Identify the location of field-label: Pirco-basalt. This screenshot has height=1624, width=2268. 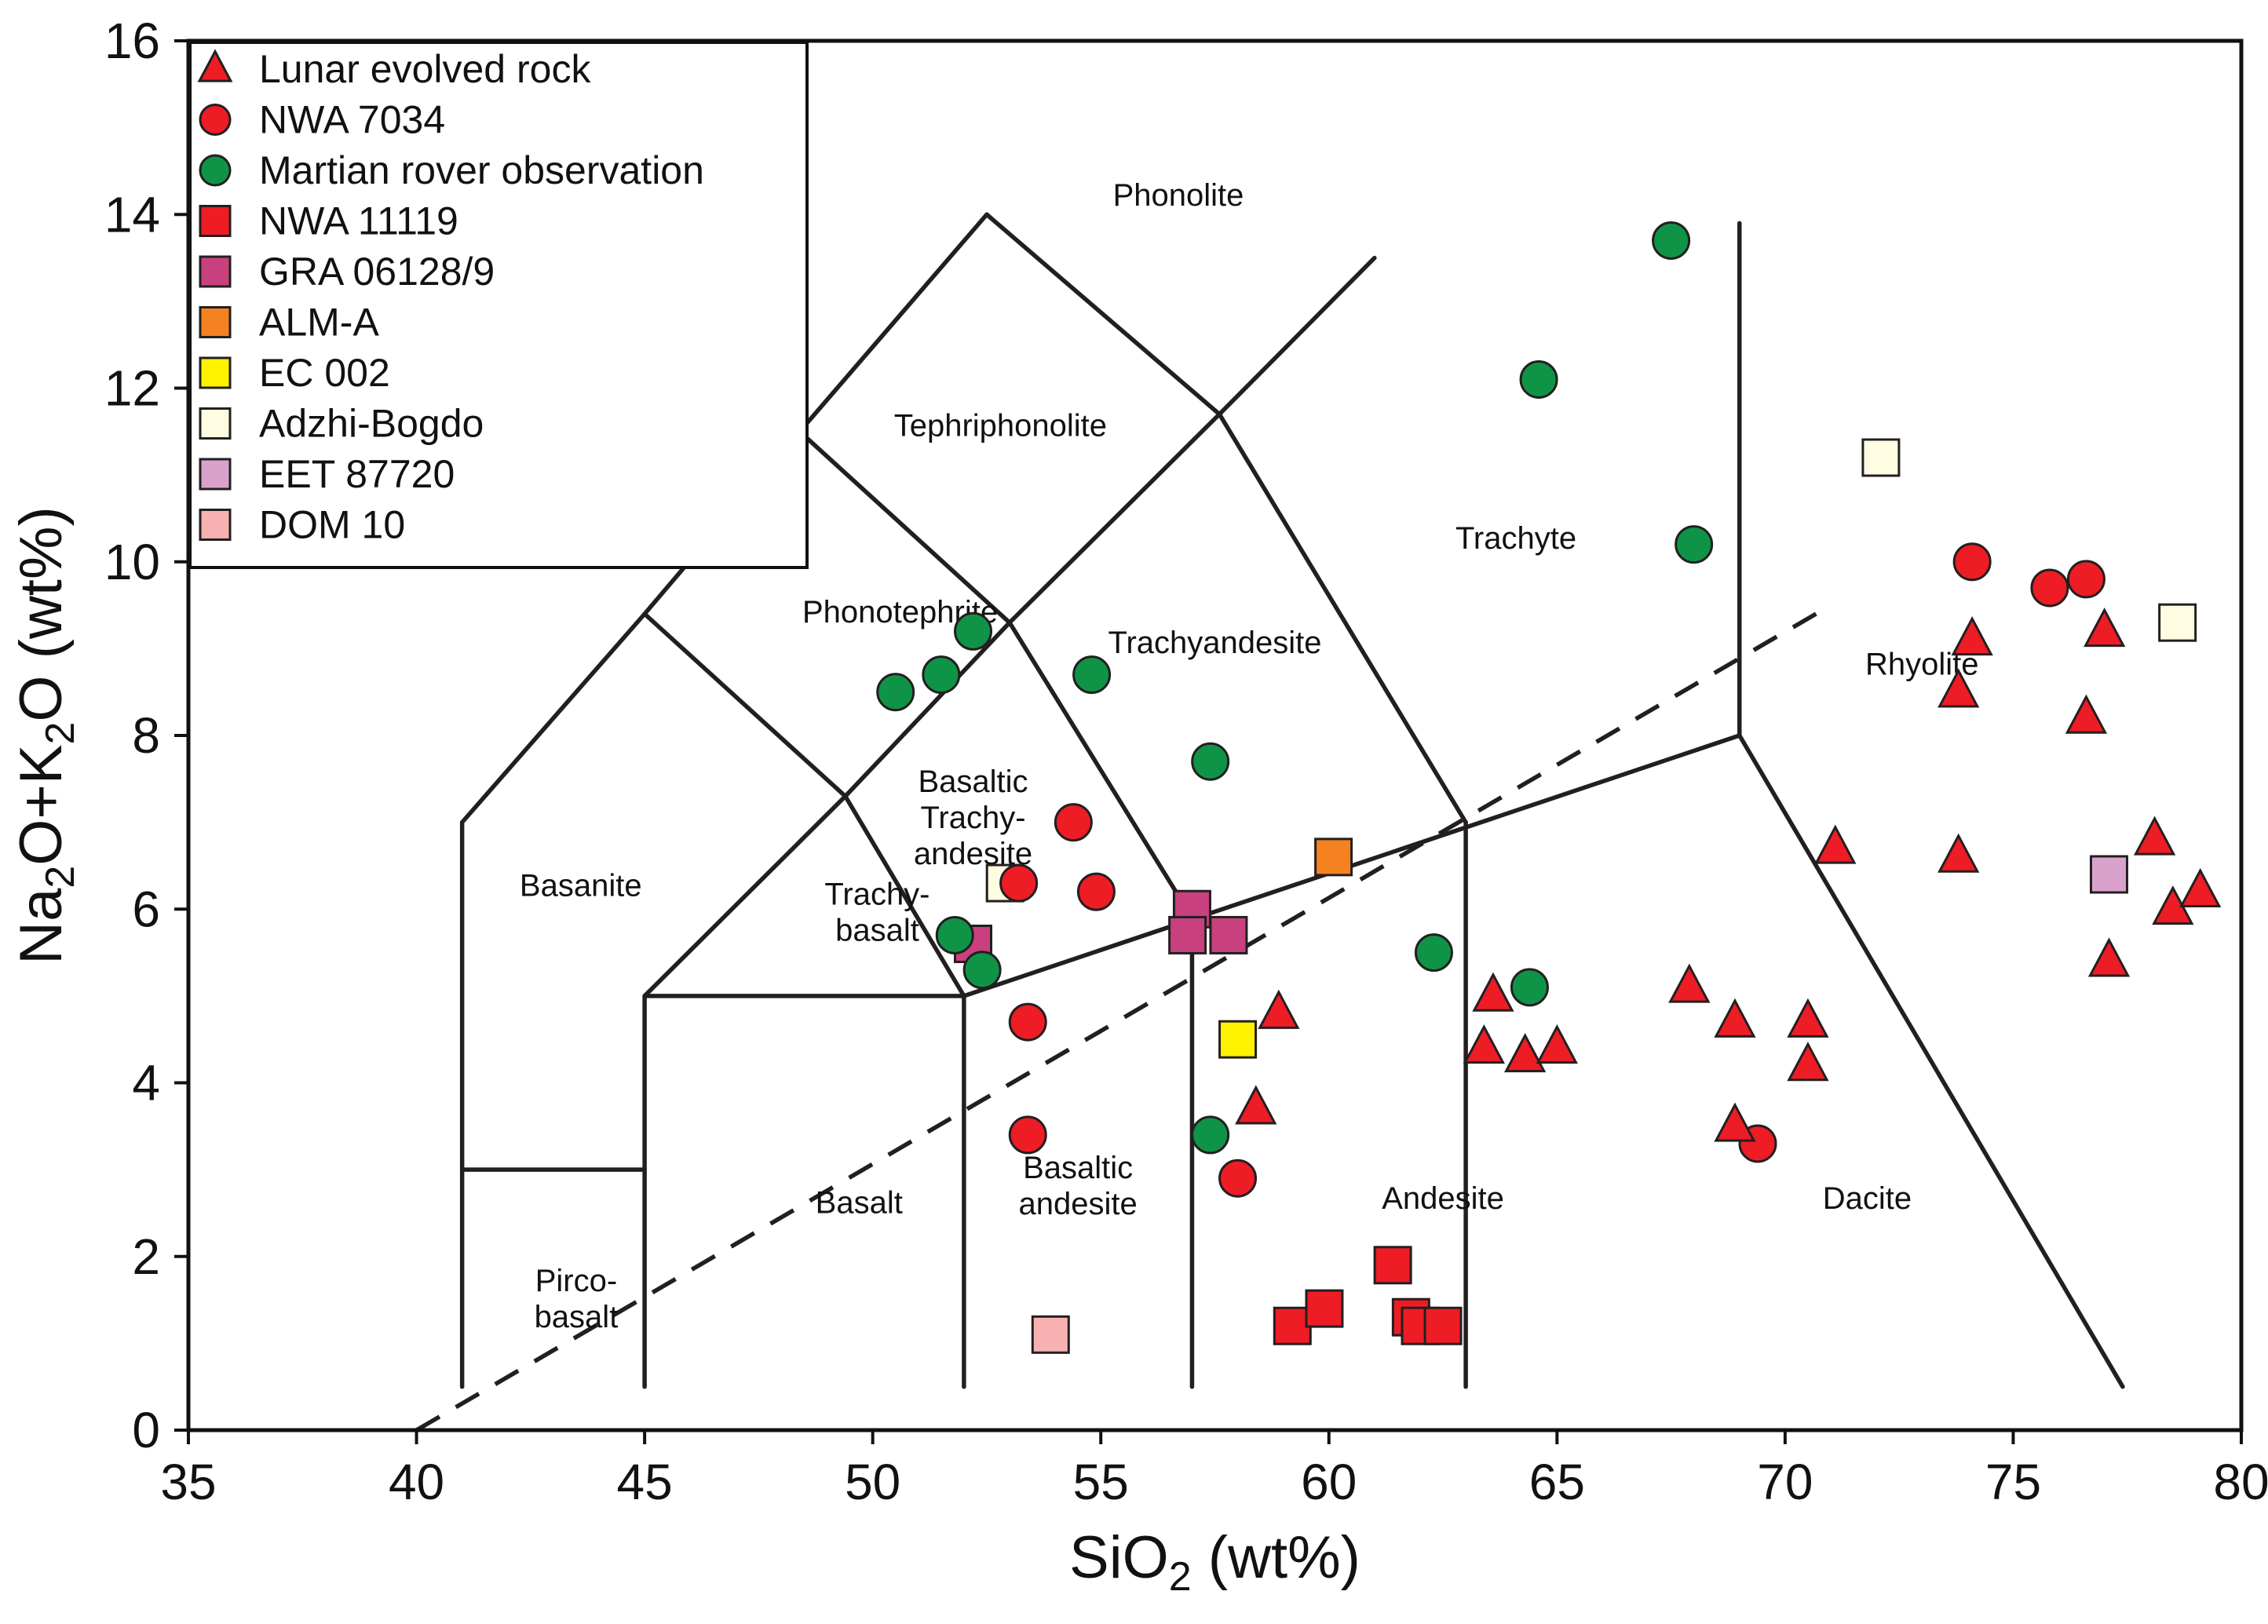
(577, 1299).